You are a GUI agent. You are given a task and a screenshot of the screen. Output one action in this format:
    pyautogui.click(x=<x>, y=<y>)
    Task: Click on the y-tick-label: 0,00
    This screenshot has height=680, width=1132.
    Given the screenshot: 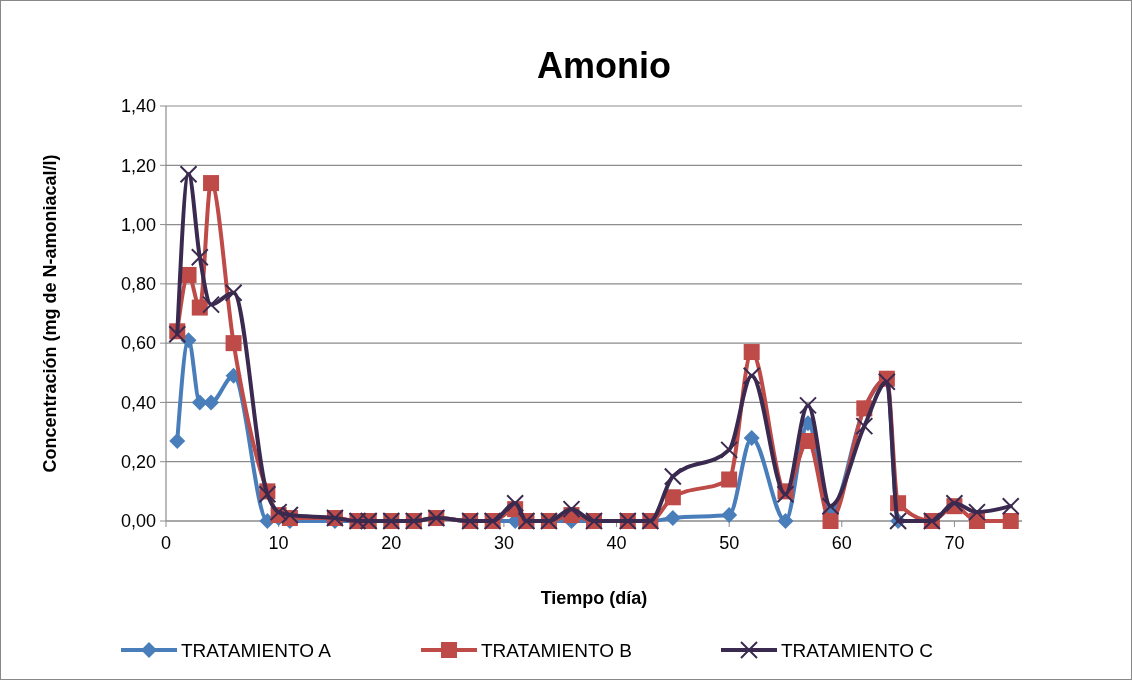 What is the action you would take?
    pyautogui.click(x=138, y=521)
    